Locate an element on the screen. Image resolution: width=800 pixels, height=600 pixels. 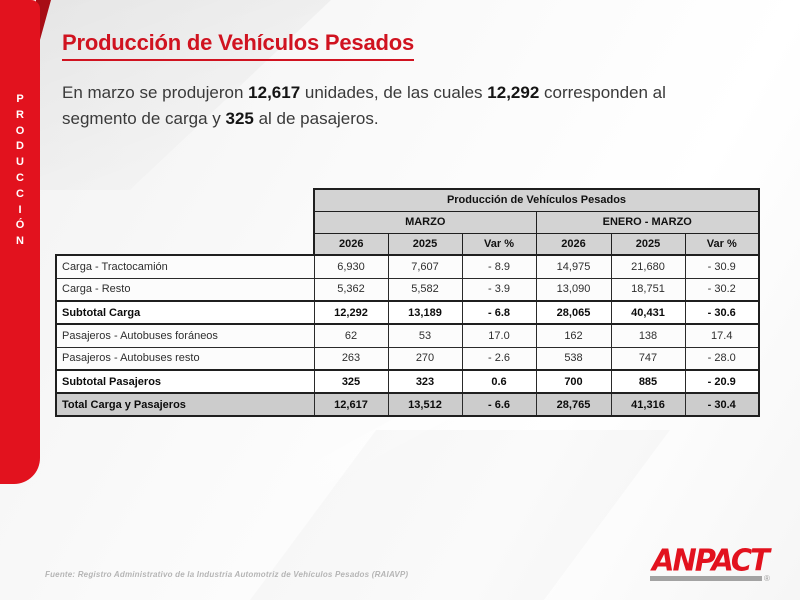
intro-text-segment: al de pasajeros. is located at coordinates (316, 119).